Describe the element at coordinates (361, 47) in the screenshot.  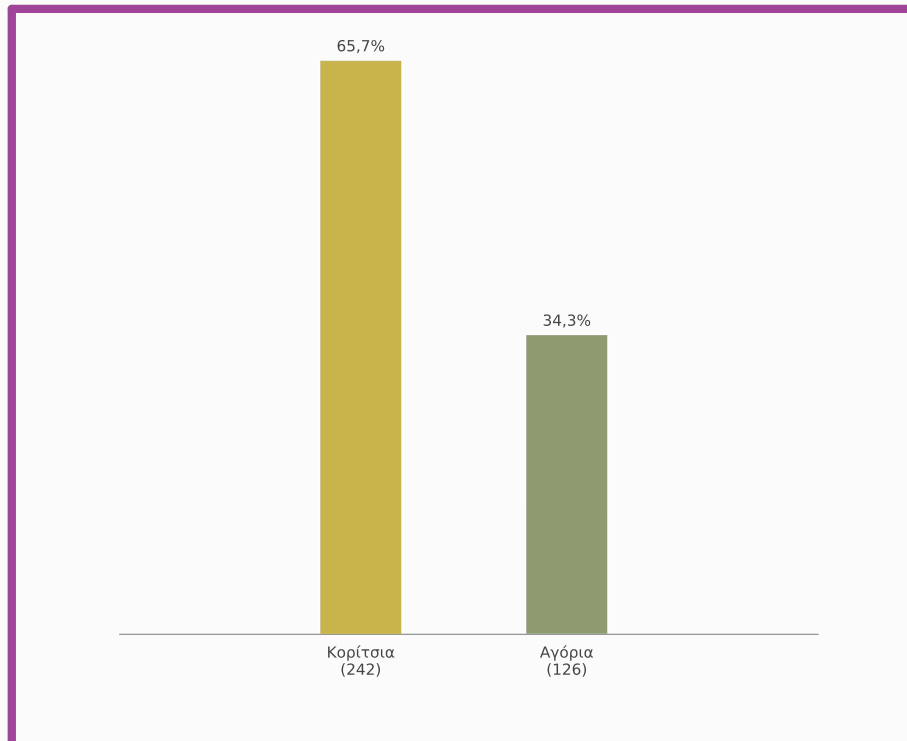
I see `data-label: 65,7%` at that location.